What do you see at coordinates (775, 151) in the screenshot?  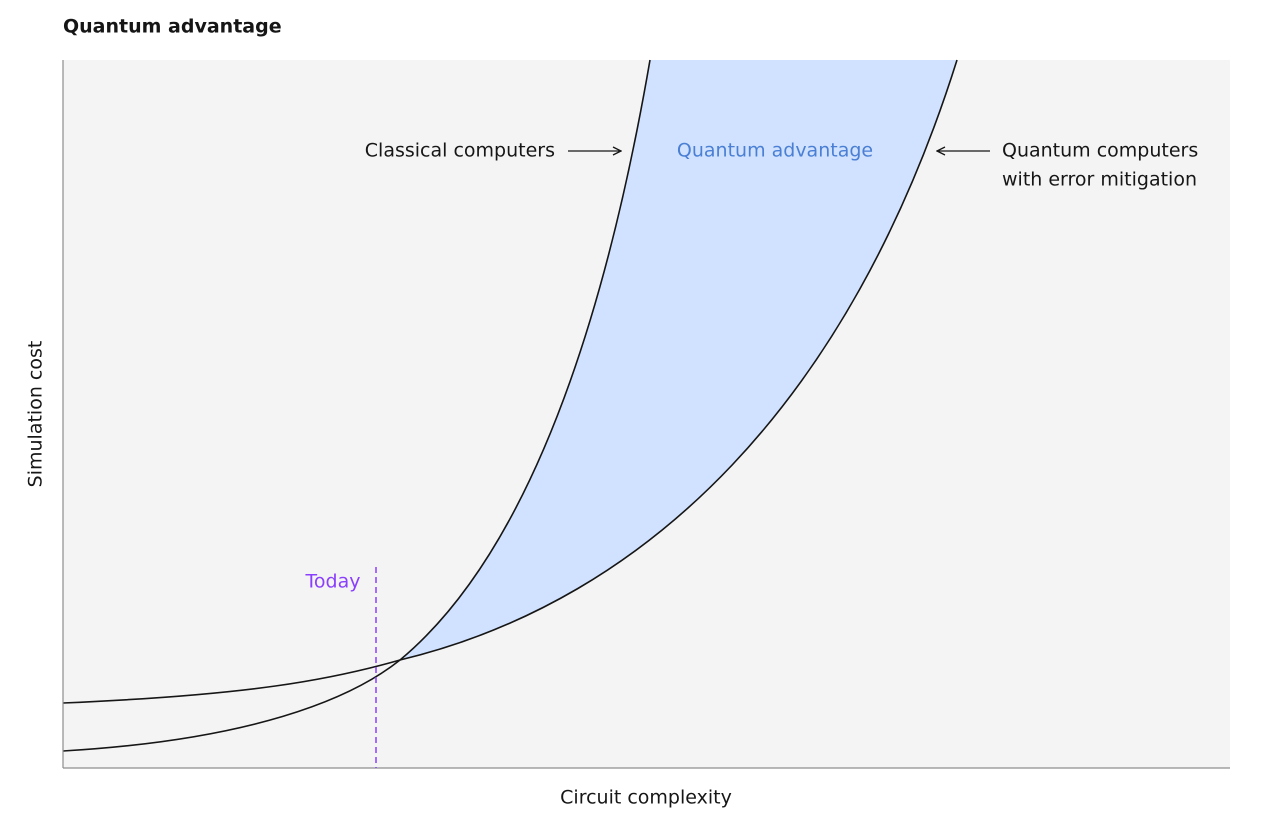 I see `advantage-label: Quantum advantage` at bounding box center [775, 151].